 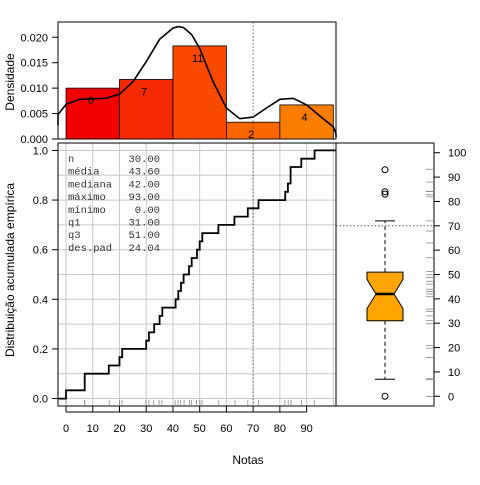 What do you see at coordinates (454, 178) in the screenshot?
I see `boxplot-y-tick-label: 90` at bounding box center [454, 178].